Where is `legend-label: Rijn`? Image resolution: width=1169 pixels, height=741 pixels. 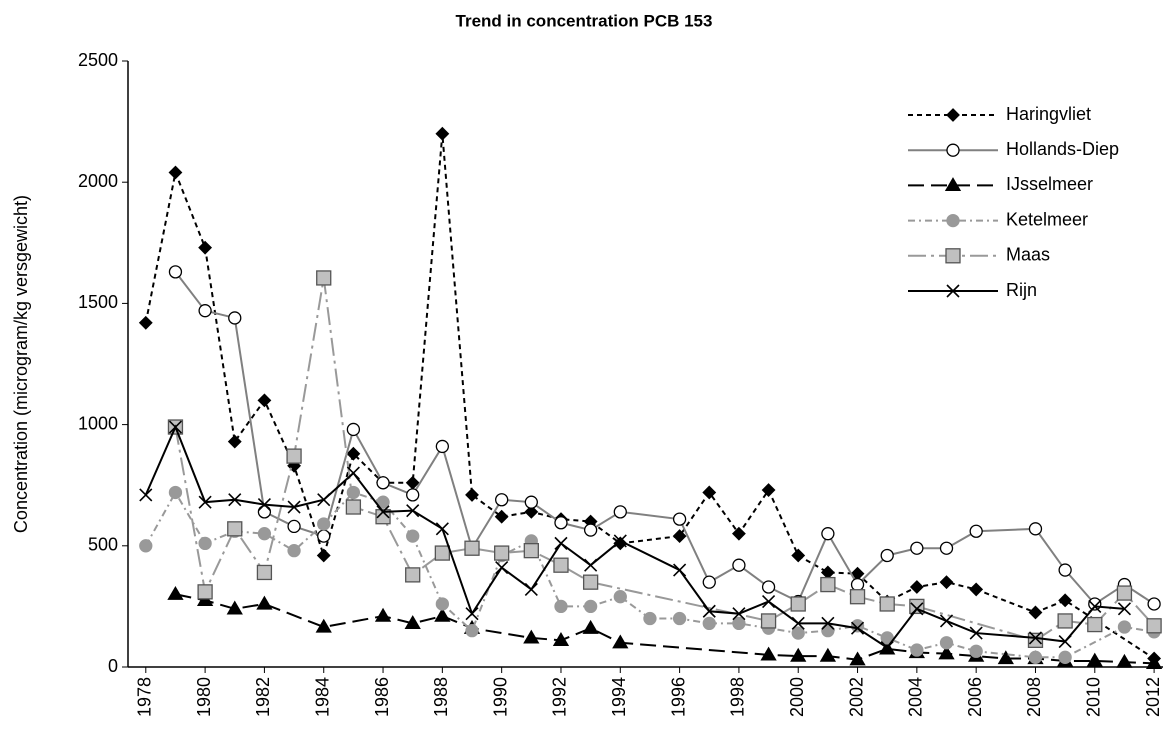
legend-label: Rijn is located at coordinates (1021, 290).